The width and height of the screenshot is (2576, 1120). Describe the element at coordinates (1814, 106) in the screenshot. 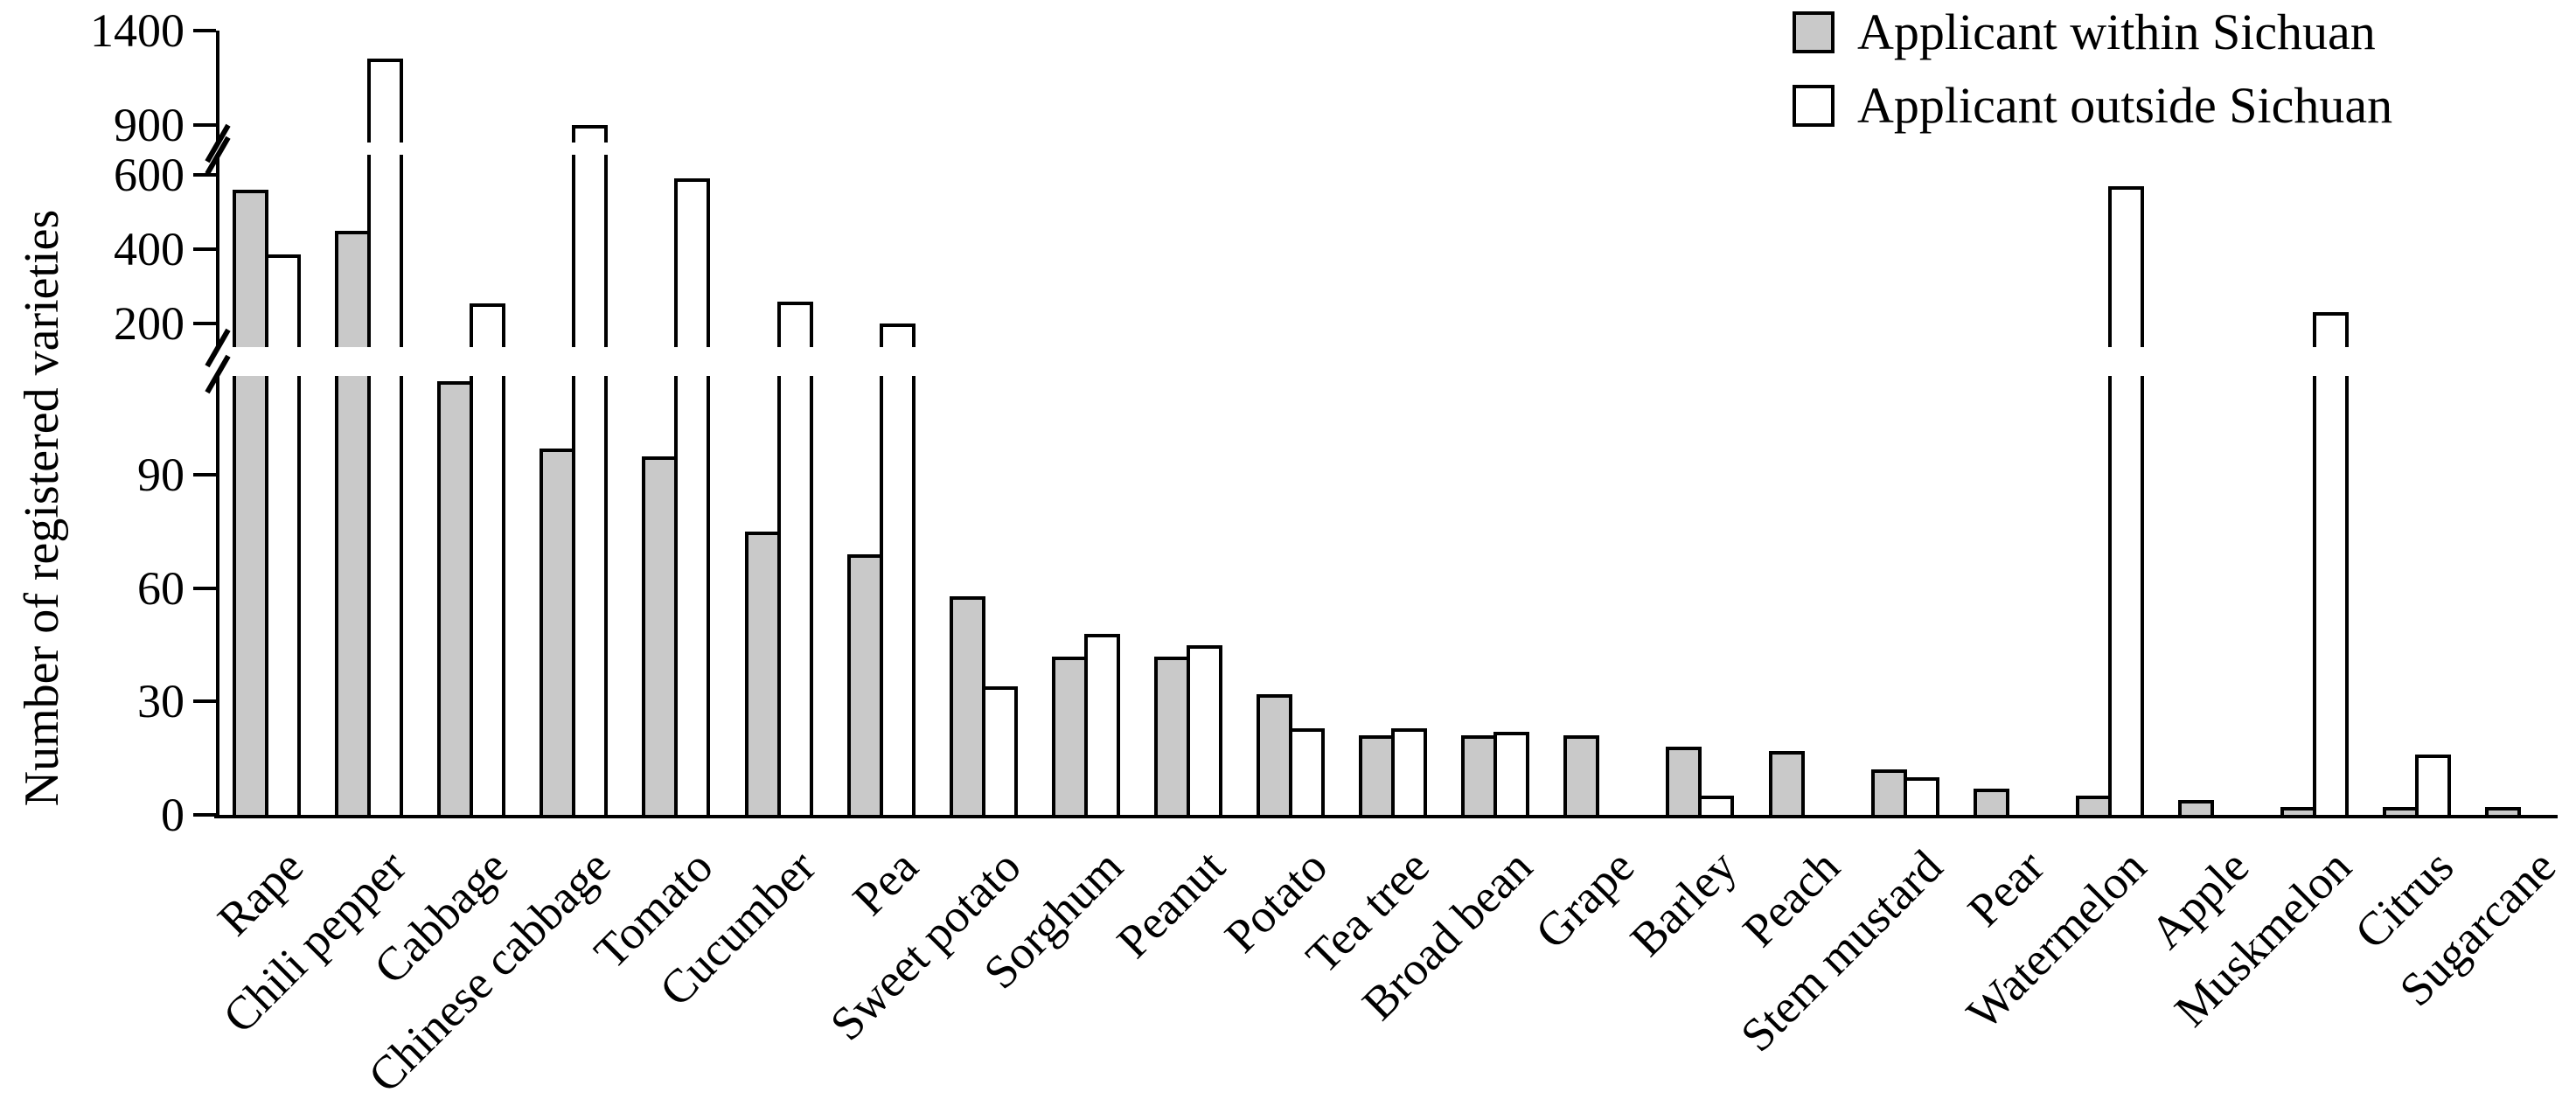

I see `legend-swatch-outside` at that location.